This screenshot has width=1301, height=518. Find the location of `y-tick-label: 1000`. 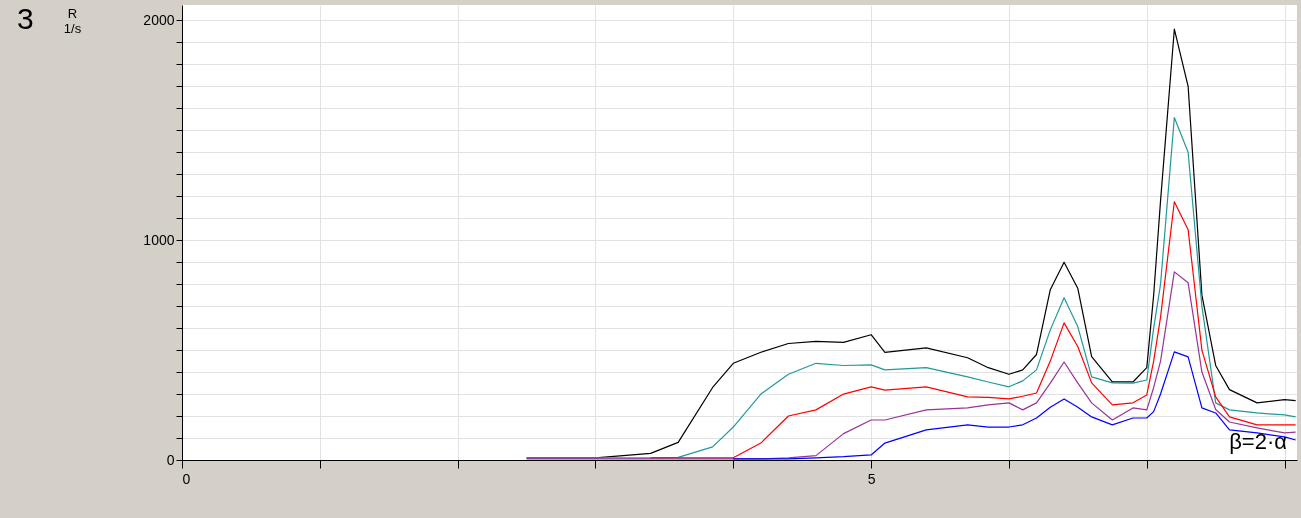

y-tick-label: 1000 is located at coordinates (159, 239).